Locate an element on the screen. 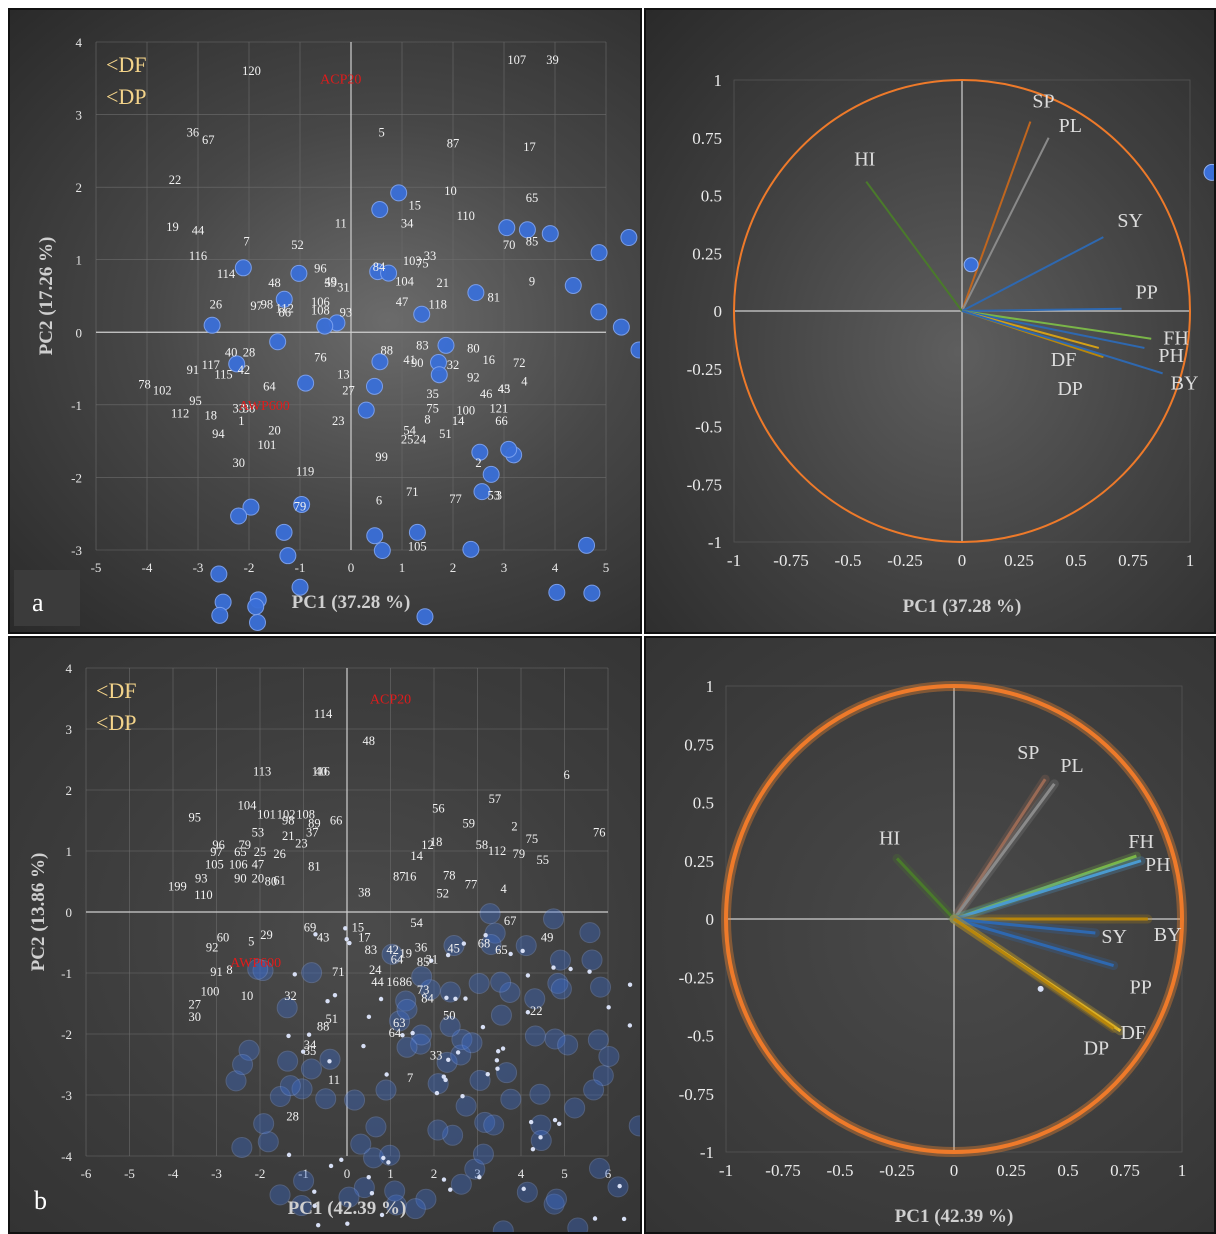 Image resolution: width=1216 pixels, height=1234 pixels. check-variety-label: ACP20 is located at coordinates (340, 79).